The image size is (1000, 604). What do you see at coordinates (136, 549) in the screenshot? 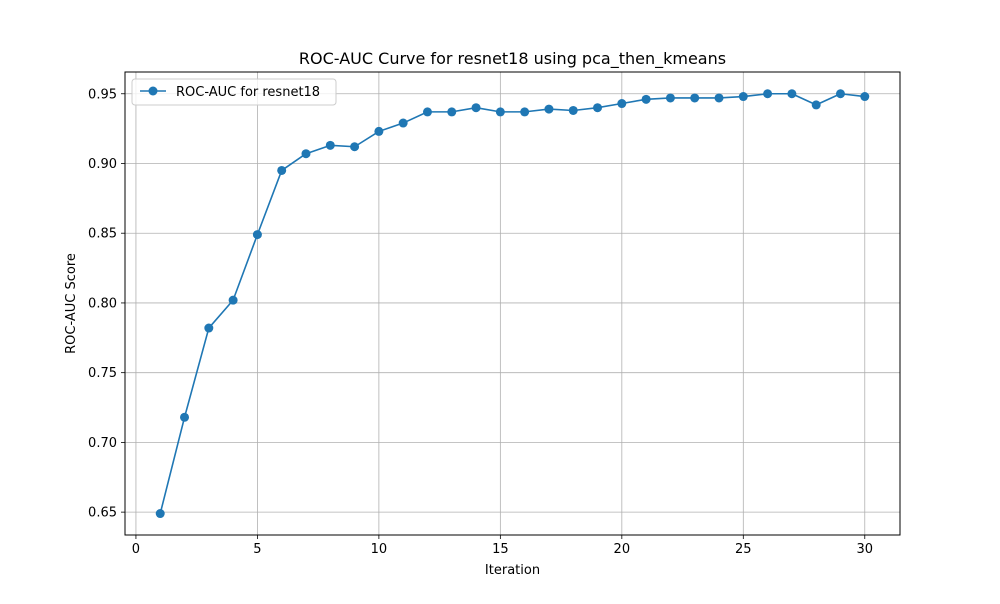
I see `x-tick-label: 0` at bounding box center [136, 549].